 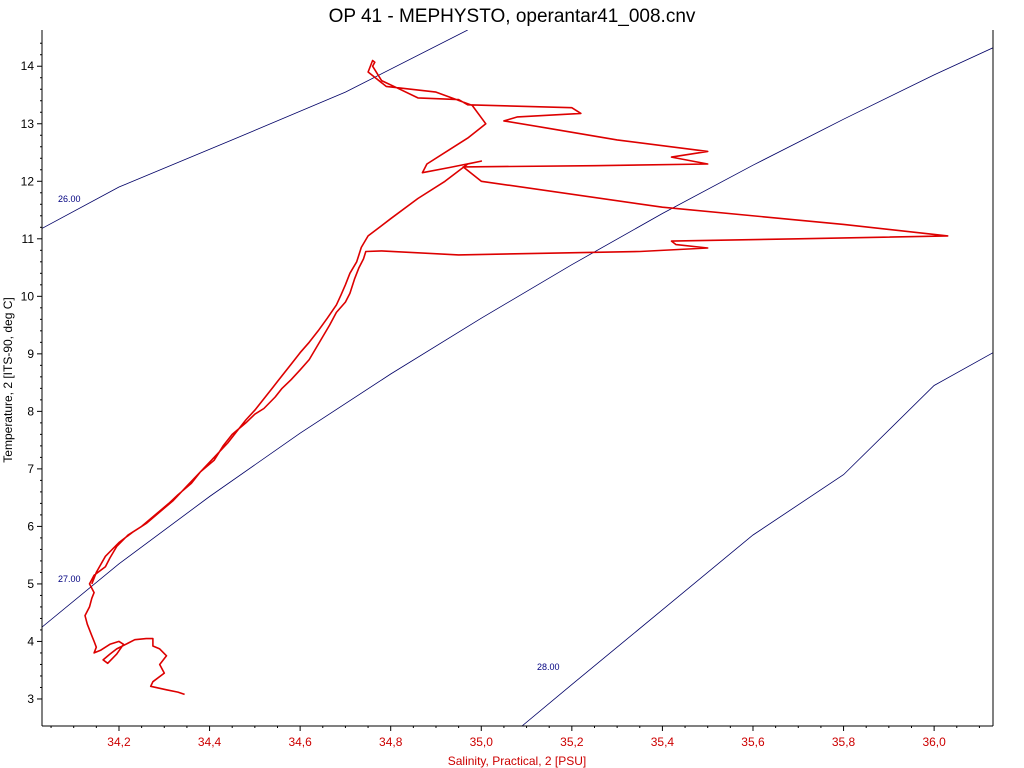 What do you see at coordinates (548, 667) in the screenshot?
I see `isopycnal-label: 28.00` at bounding box center [548, 667].